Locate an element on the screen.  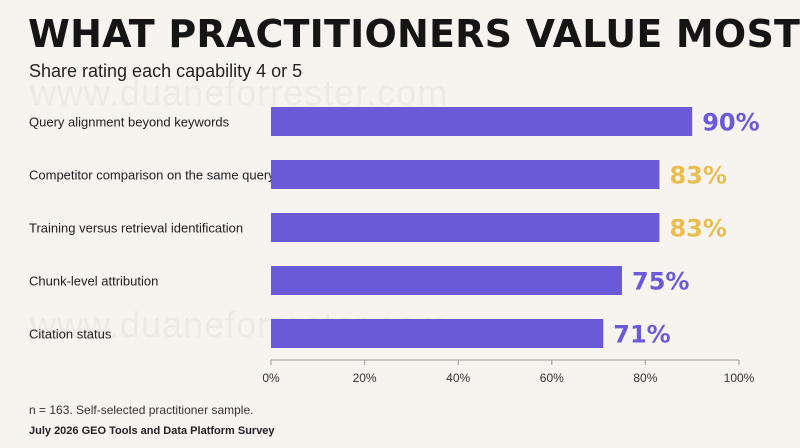
x-tick-label: 80% is located at coordinates (645, 378).